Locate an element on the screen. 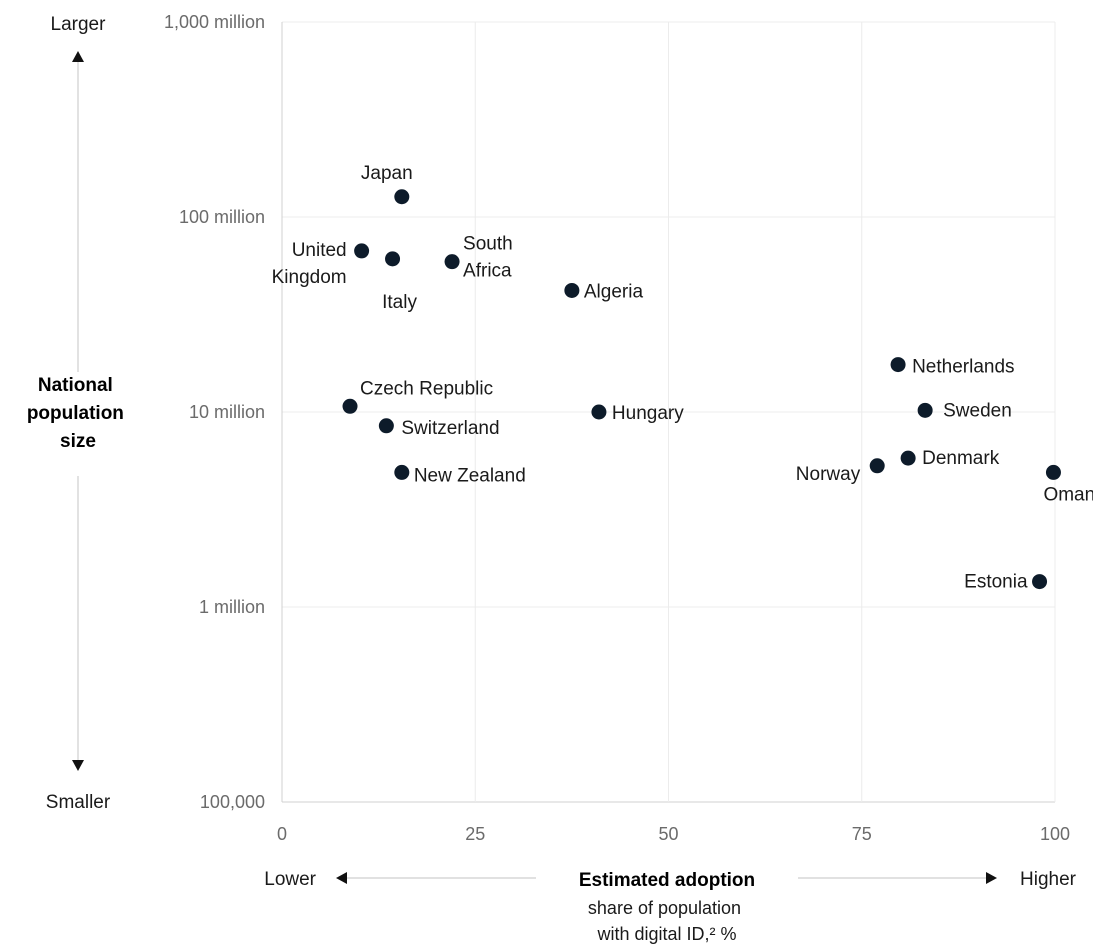 Image resolution: width=1093 pixels, height=948 pixels. x-tick-label: 75 is located at coordinates (862, 834).